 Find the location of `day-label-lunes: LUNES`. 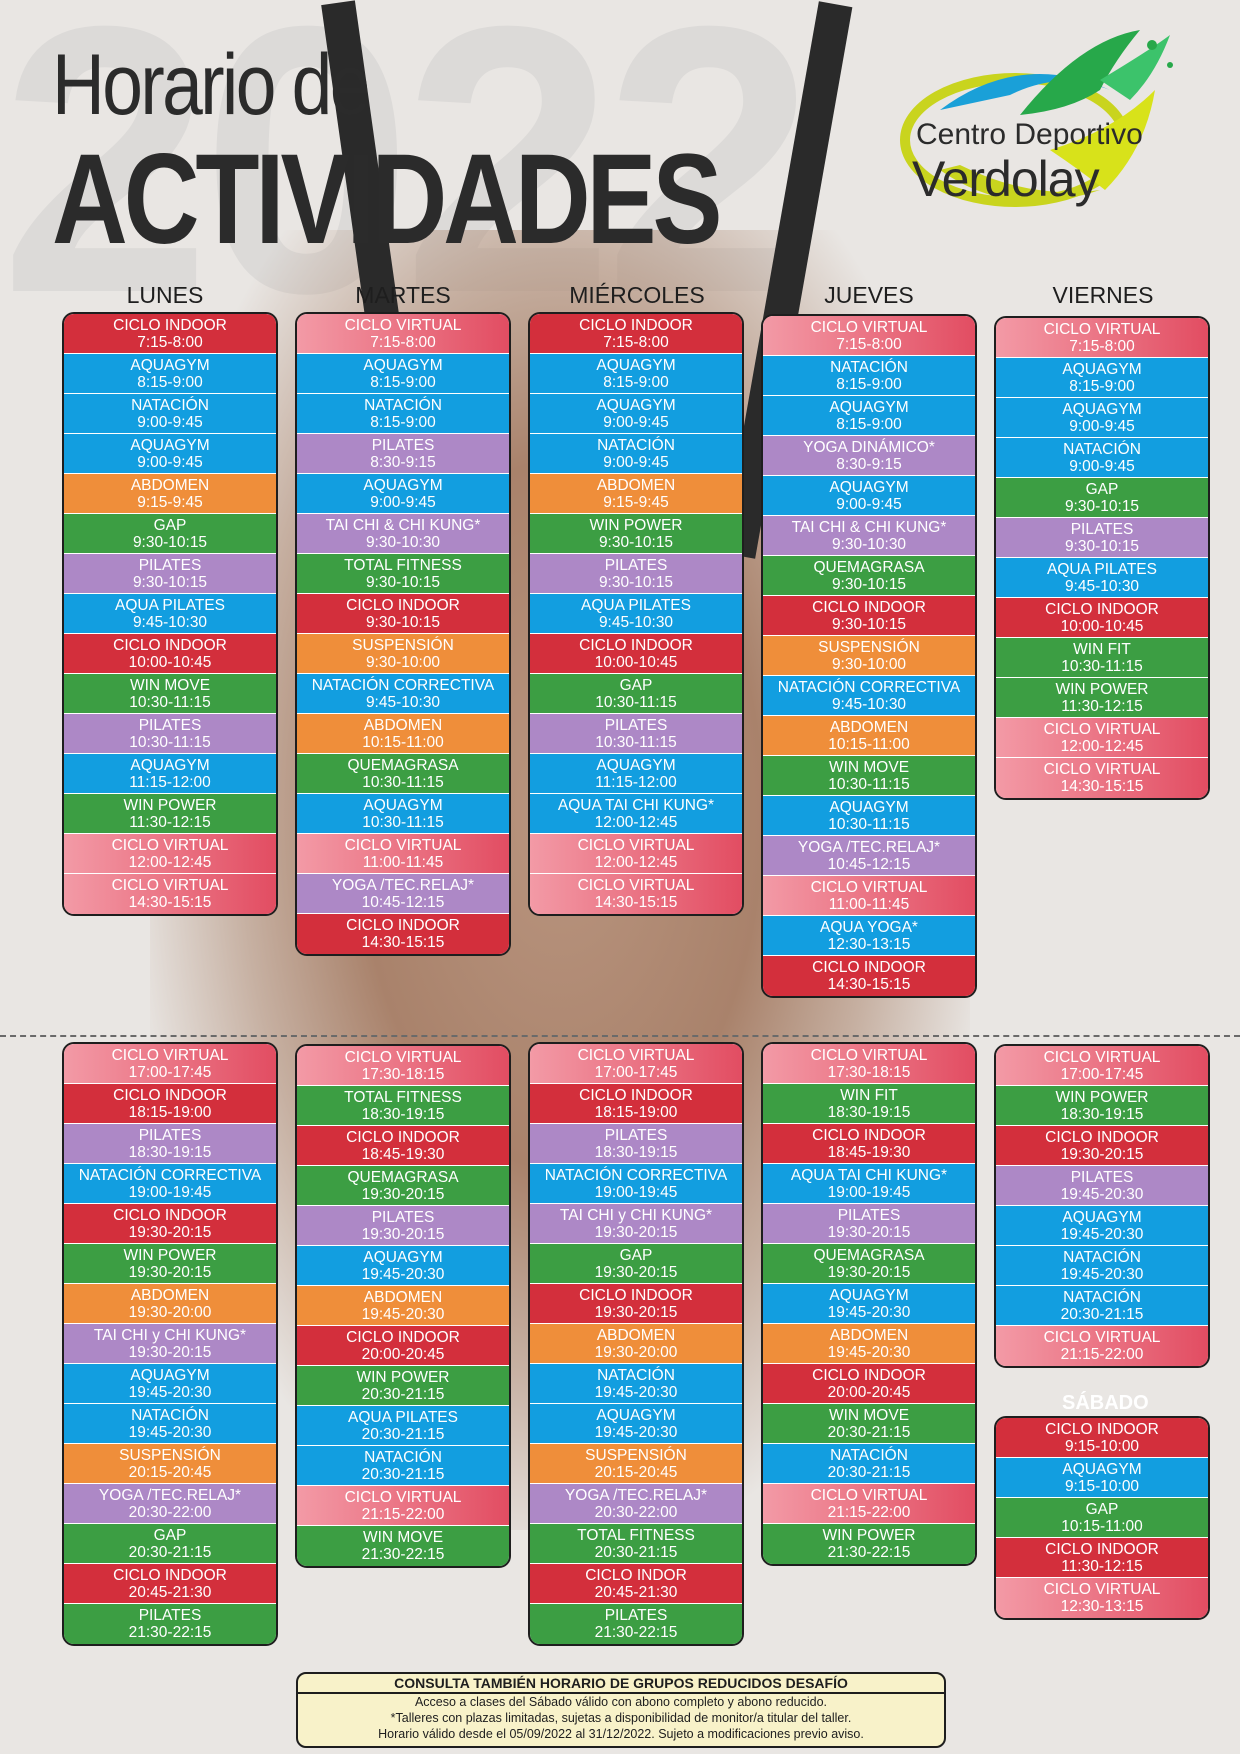

day-label-lunes: LUNES is located at coordinates (165, 295).